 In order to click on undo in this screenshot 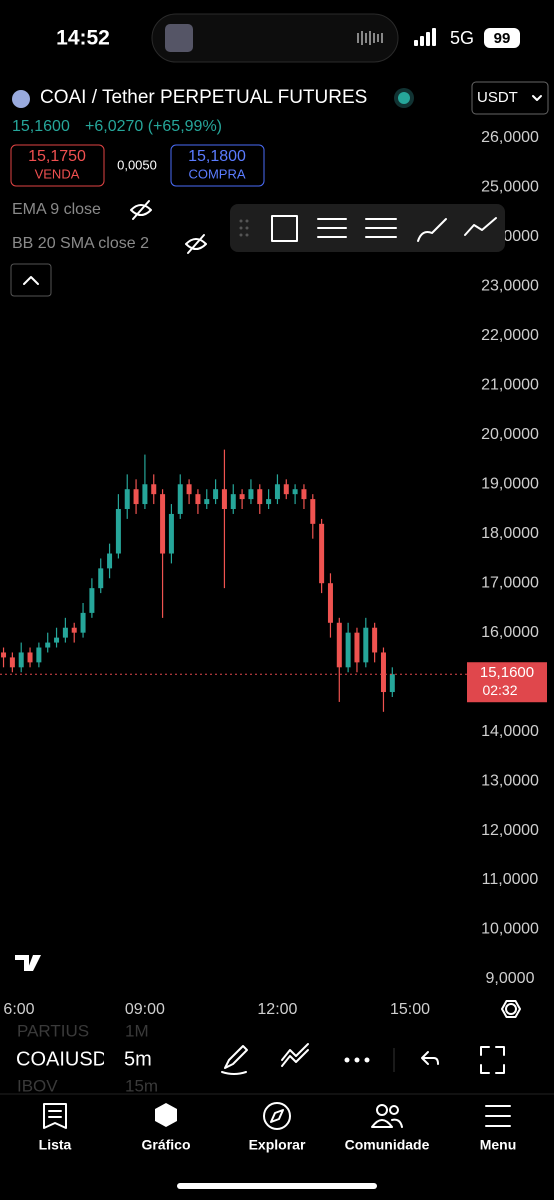, I will do `click(430, 1058)`.